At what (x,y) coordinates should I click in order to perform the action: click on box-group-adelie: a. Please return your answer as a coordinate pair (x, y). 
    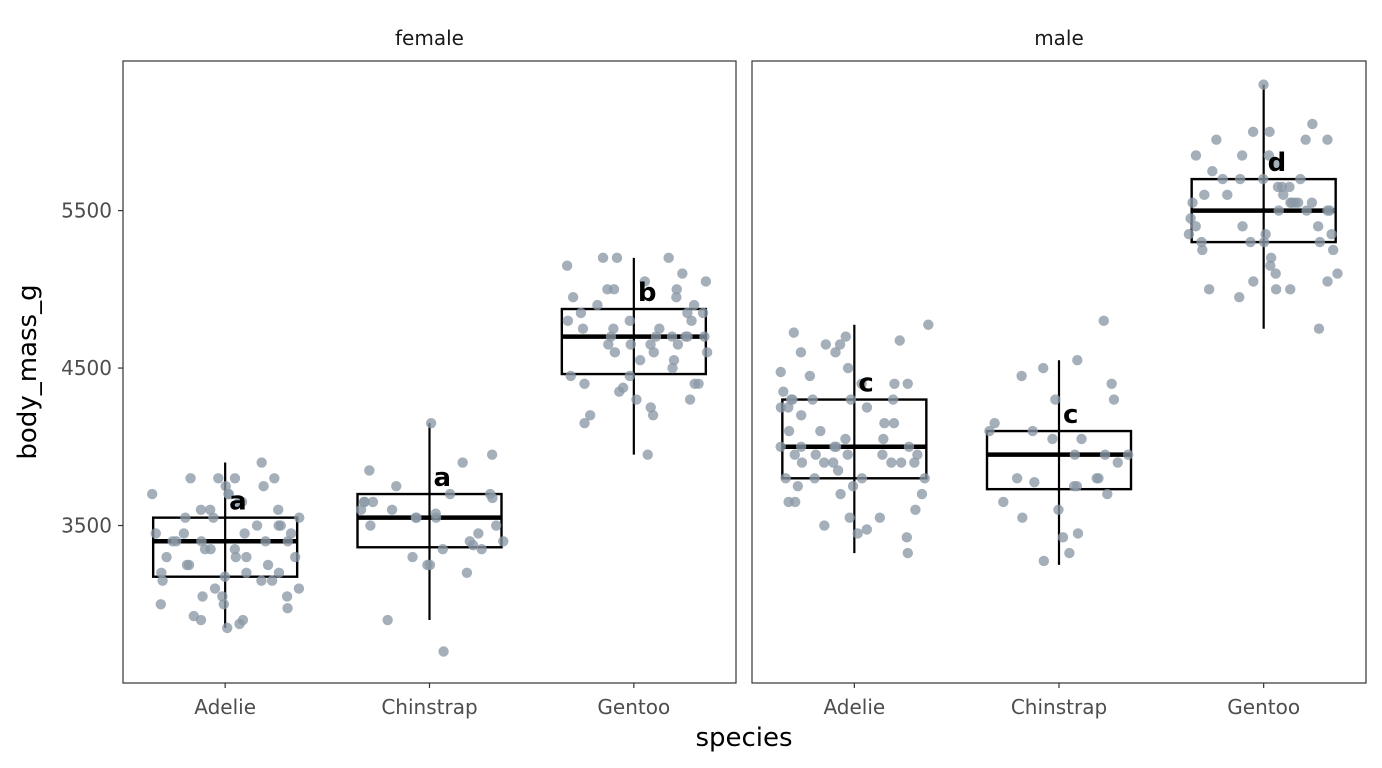
    Looking at the image, I should click on (225, 545).